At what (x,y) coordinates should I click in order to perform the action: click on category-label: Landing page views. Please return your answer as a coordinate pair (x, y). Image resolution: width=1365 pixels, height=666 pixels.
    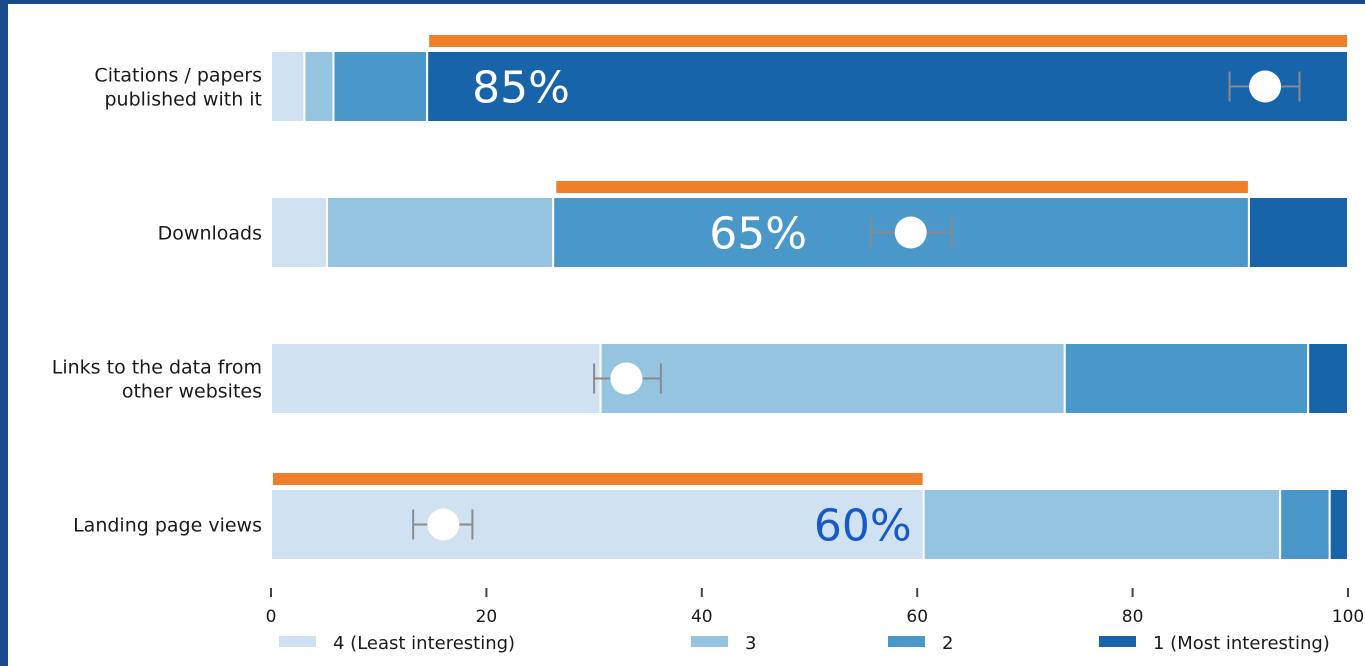
    Looking at the image, I should click on (167, 526).